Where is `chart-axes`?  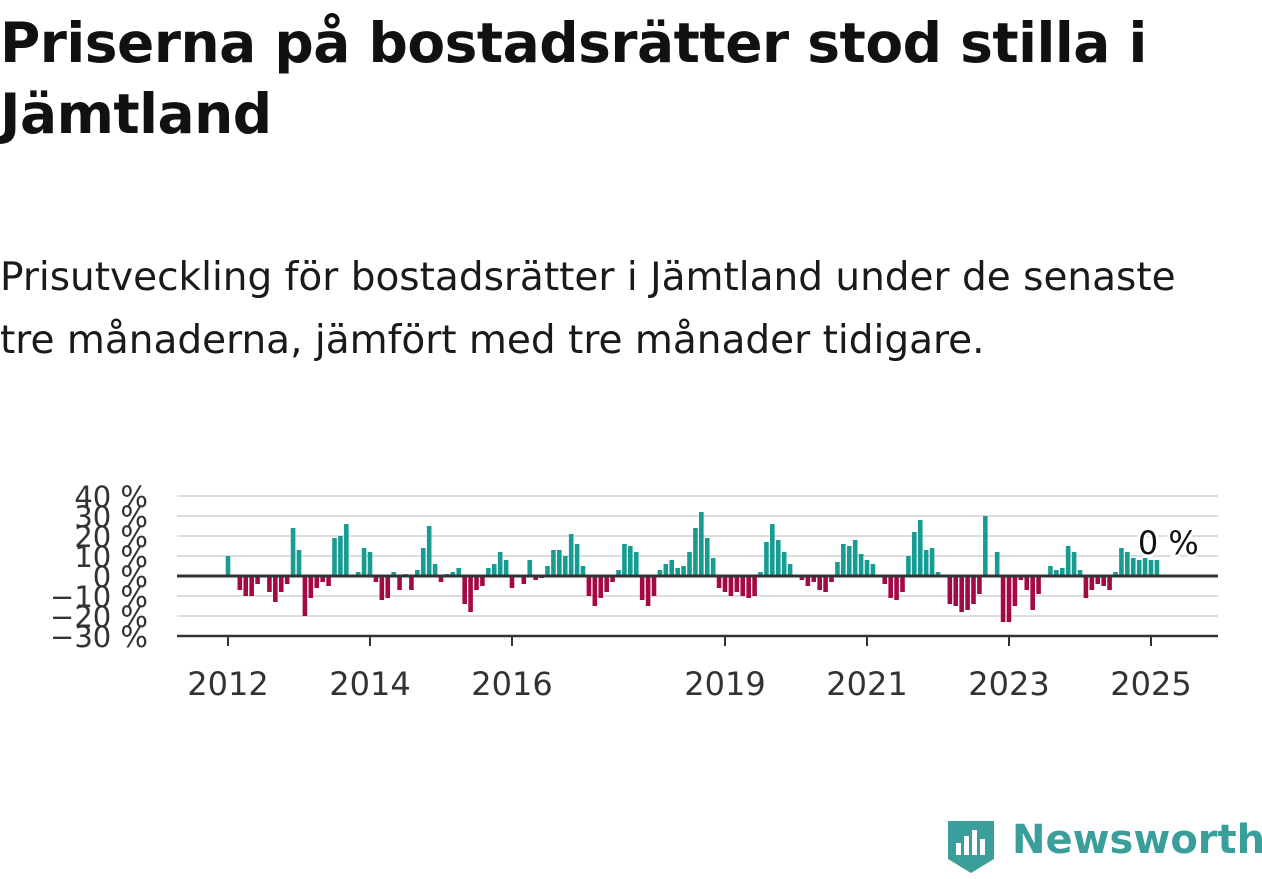
chart-axes is located at coordinates (697, 610).